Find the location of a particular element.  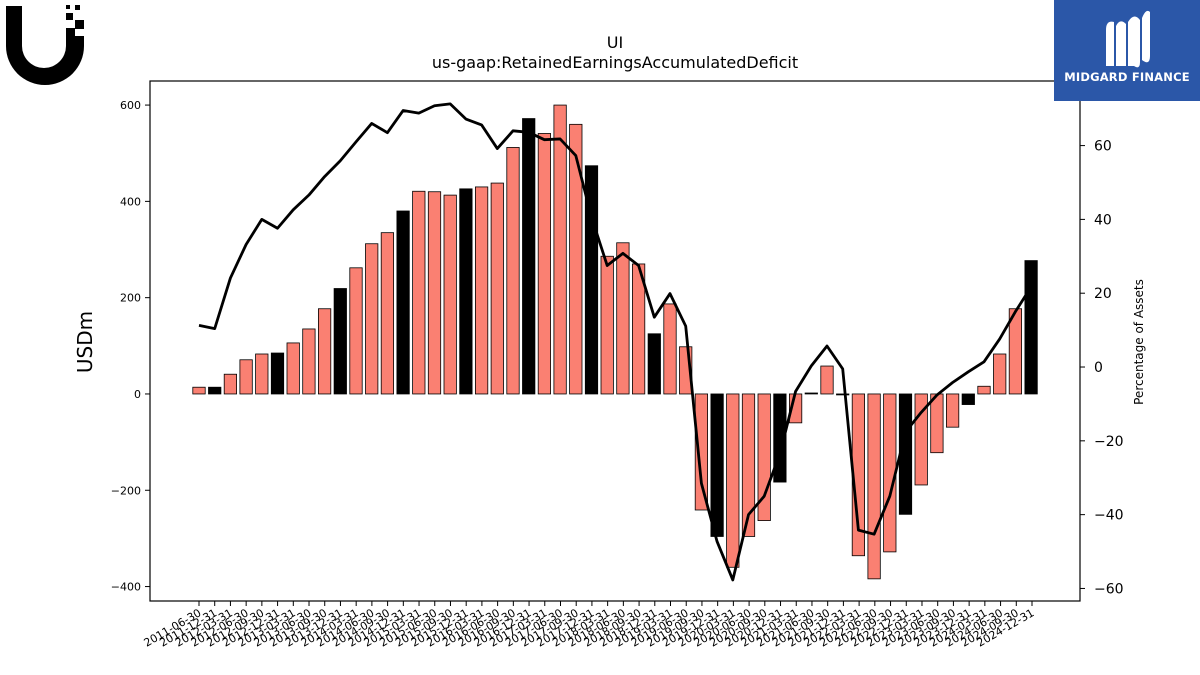

brand-name: MIDGARD FINANCE is located at coordinates (1127, 77).